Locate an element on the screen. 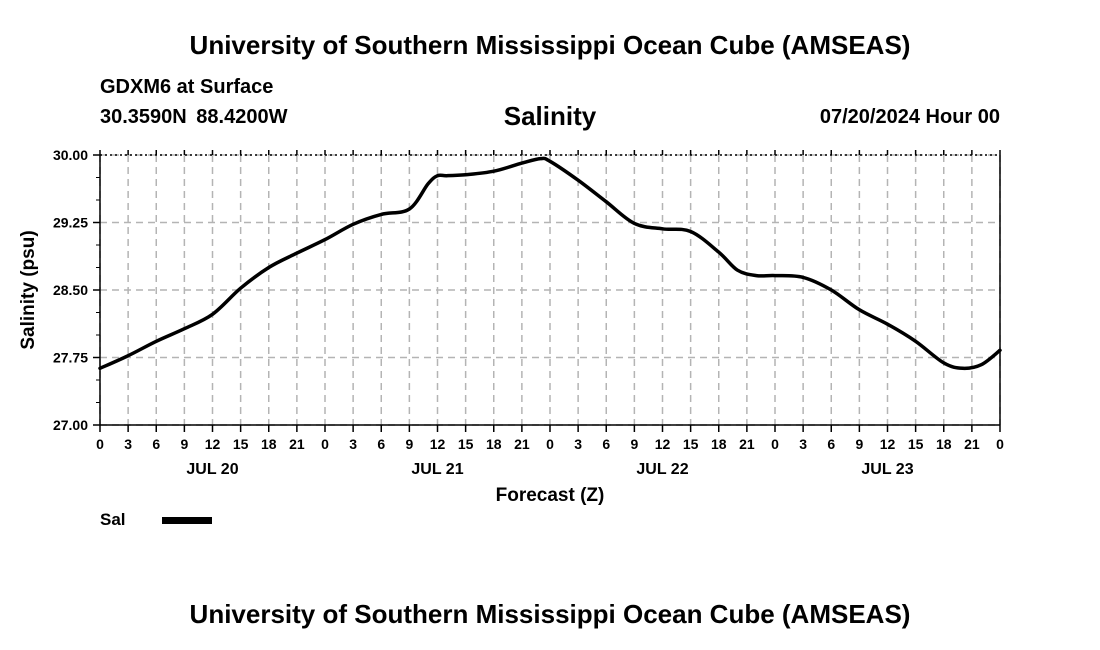 The image size is (1100, 650). legend-label: Sal is located at coordinates (113, 519).